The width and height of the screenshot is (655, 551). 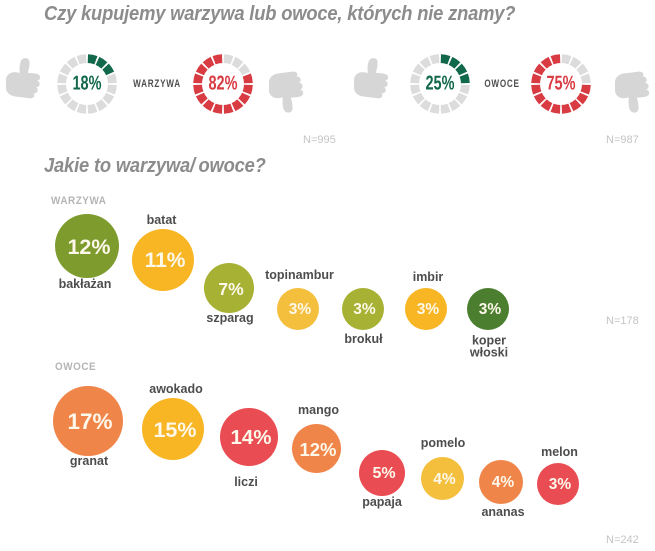 I want to click on svg-text: 75%, so click(x=561, y=84).